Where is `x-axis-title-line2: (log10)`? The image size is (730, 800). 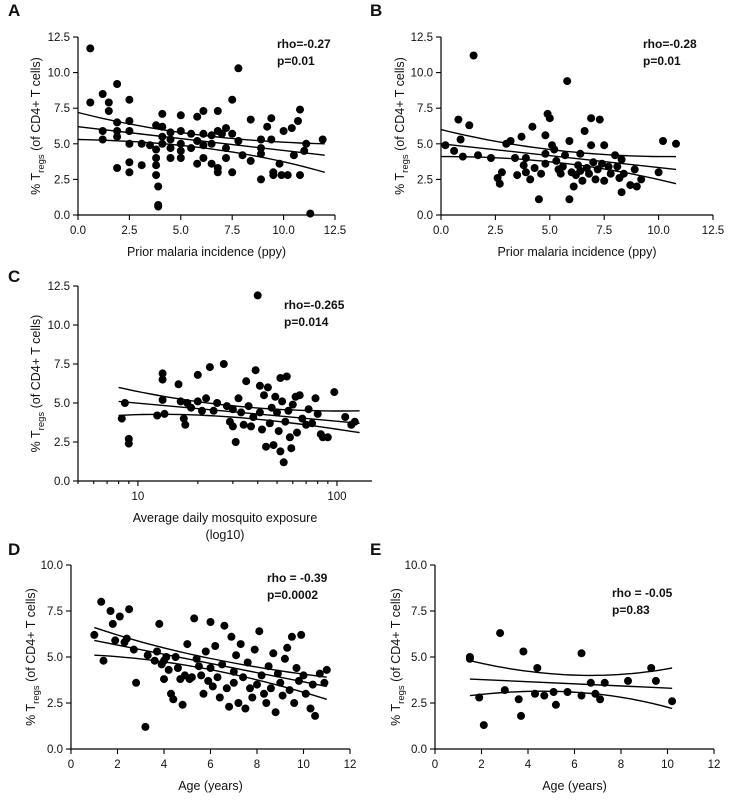
x-axis-title-line2: (log10) is located at coordinates (225, 535).